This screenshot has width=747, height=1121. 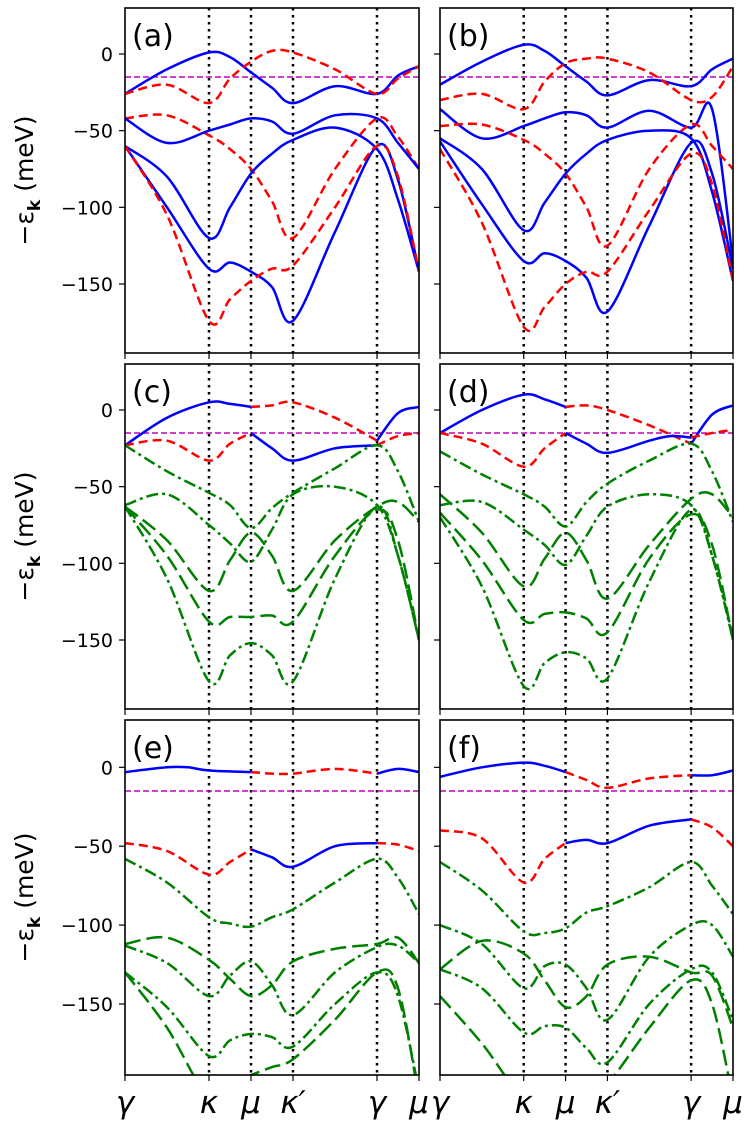 I want to click on panel-label: (f), so click(x=464, y=748).